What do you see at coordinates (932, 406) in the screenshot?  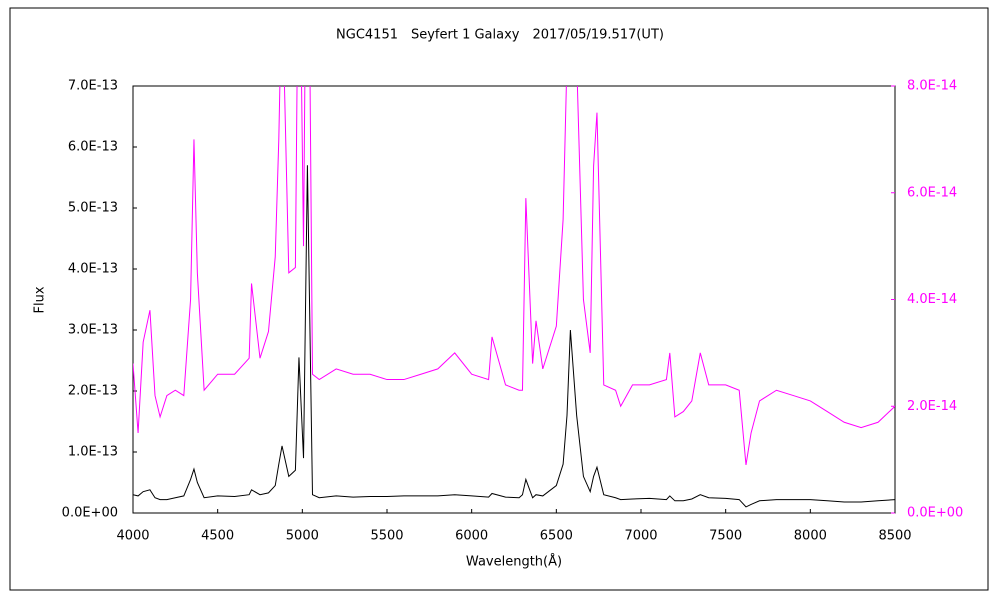 I see `y2-tick-label: 2.0E-14` at bounding box center [932, 406].